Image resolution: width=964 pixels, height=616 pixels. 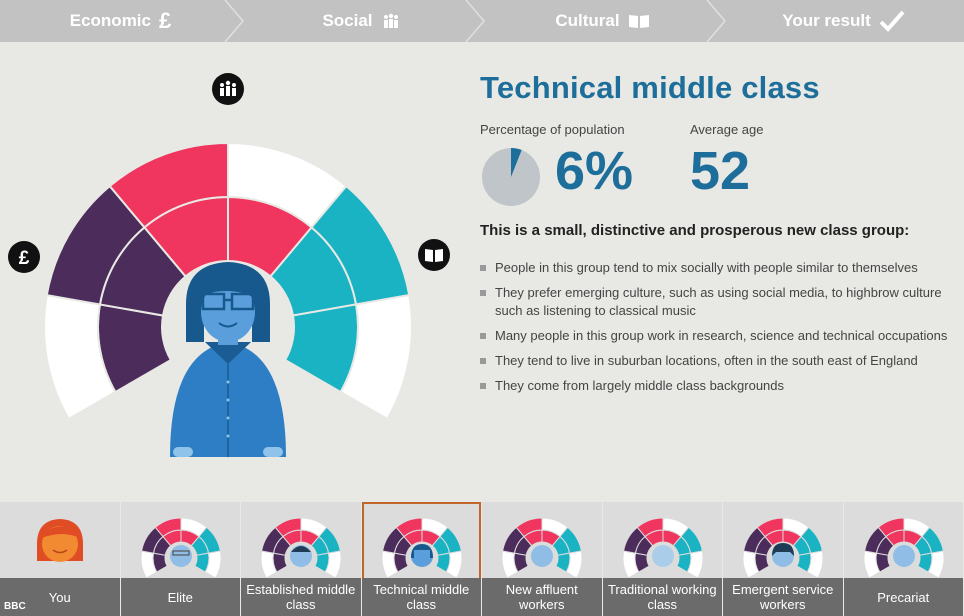 I want to click on class-card-label: Traditional working class, so click(x=662, y=597).